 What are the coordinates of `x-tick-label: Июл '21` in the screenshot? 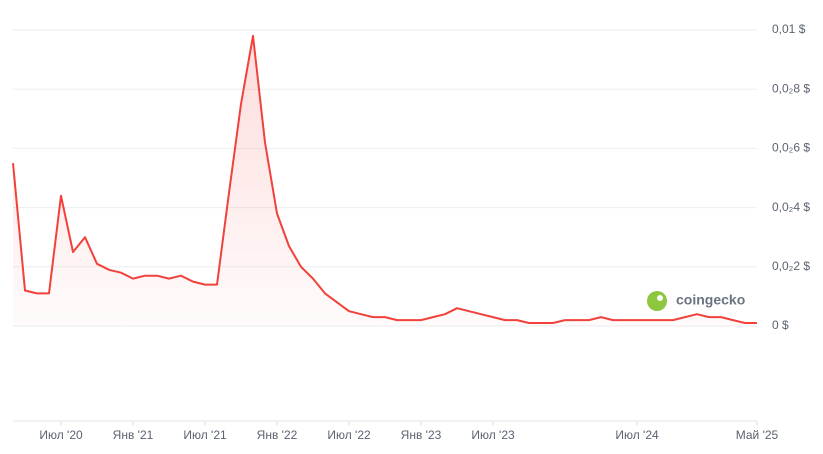 It's located at (205, 435).